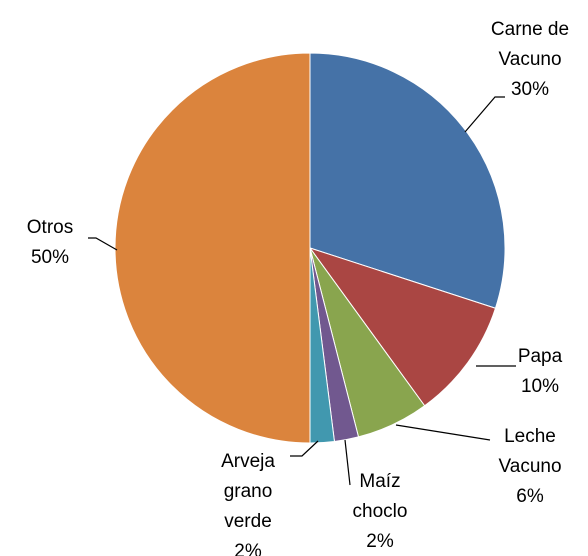 The image size is (588, 556). I want to click on slice-label: Carne de Vacuno 30%, so click(530, 60).